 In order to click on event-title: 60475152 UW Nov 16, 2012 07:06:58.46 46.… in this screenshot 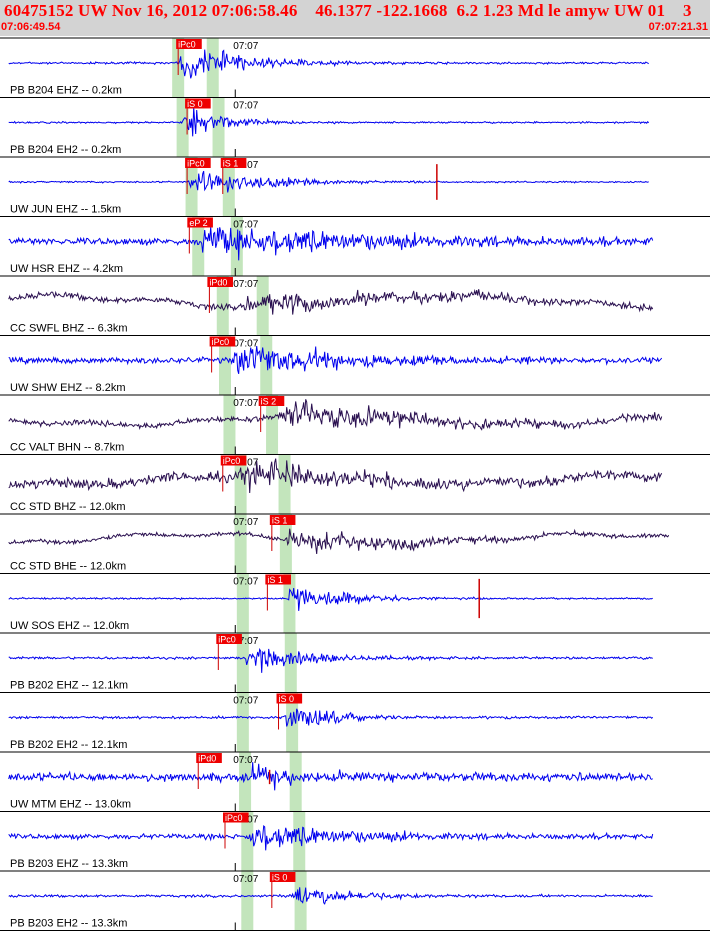, I will do `click(348, 10)`.